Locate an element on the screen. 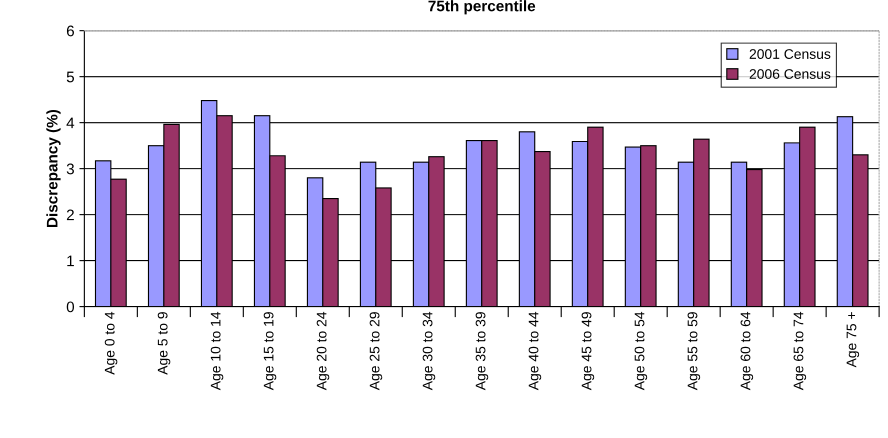 The height and width of the screenshot is (438, 888). y-tick-label: 0 is located at coordinates (70, 306).